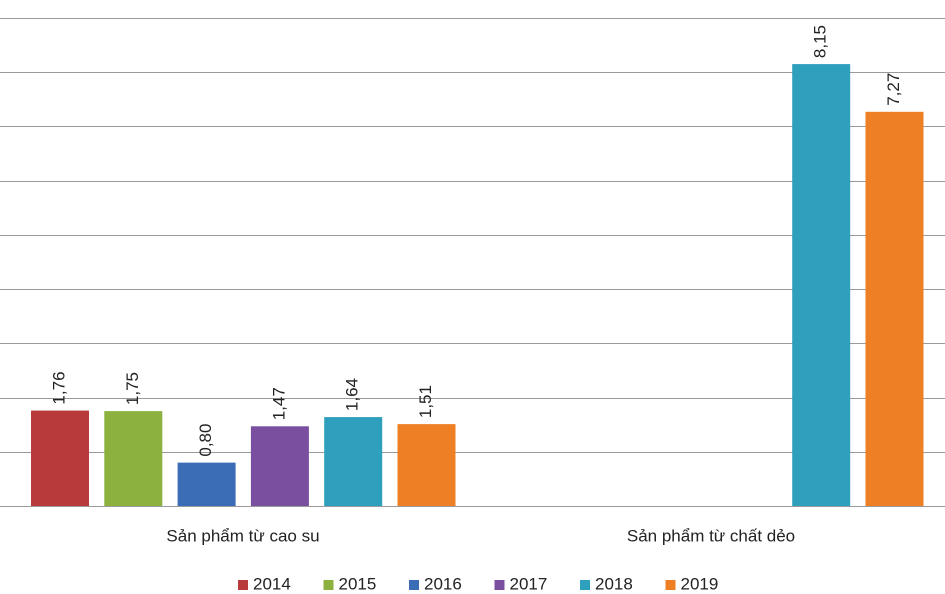 The width and height of the screenshot is (945, 594). I want to click on data-label: 8,15, so click(820, 41).